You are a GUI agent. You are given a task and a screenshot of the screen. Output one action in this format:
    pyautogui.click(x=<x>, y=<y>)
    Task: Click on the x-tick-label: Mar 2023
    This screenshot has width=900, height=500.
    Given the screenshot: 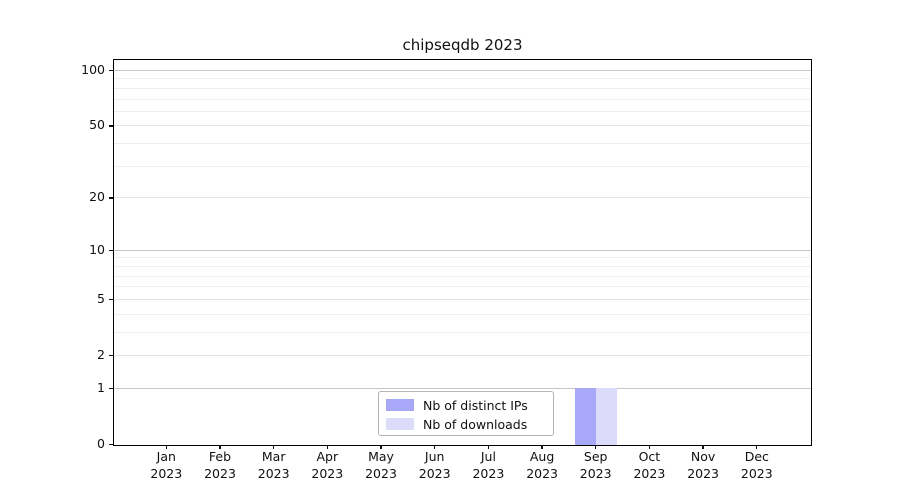 What is the action you would take?
    pyautogui.click(x=273, y=465)
    